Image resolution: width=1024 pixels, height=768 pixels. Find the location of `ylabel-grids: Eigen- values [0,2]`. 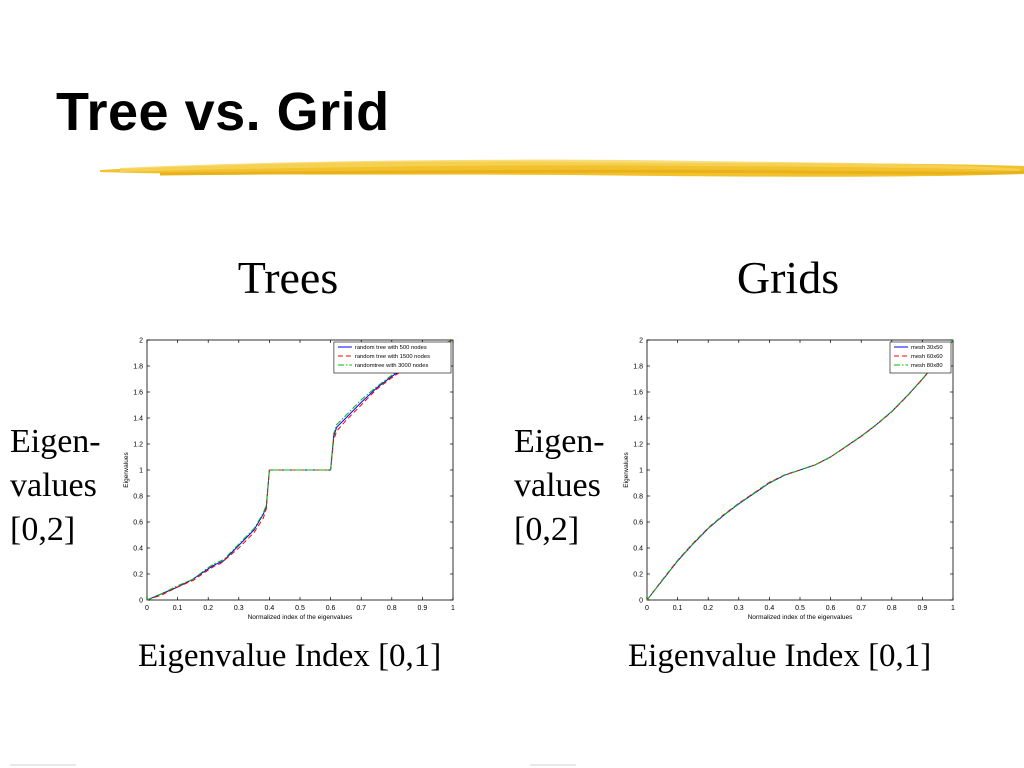

ylabel-grids: Eigen- values [0,2] is located at coordinates (559, 486).